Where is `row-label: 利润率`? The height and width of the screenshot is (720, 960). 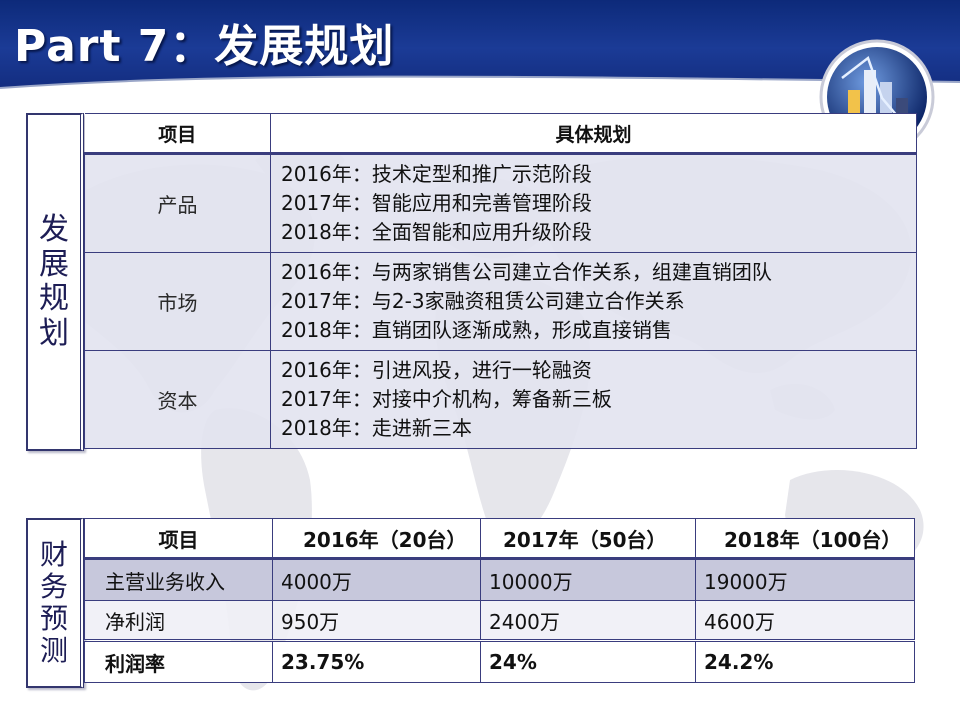 row-label: 利润率 is located at coordinates (178, 661).